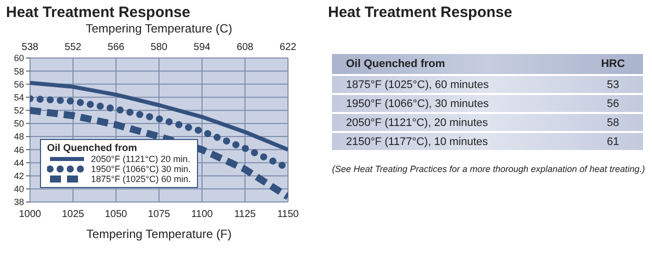  Describe the element at coordinates (159, 29) in the screenshot. I see `x2-axis-title: Tempering Temperature (C)` at that location.